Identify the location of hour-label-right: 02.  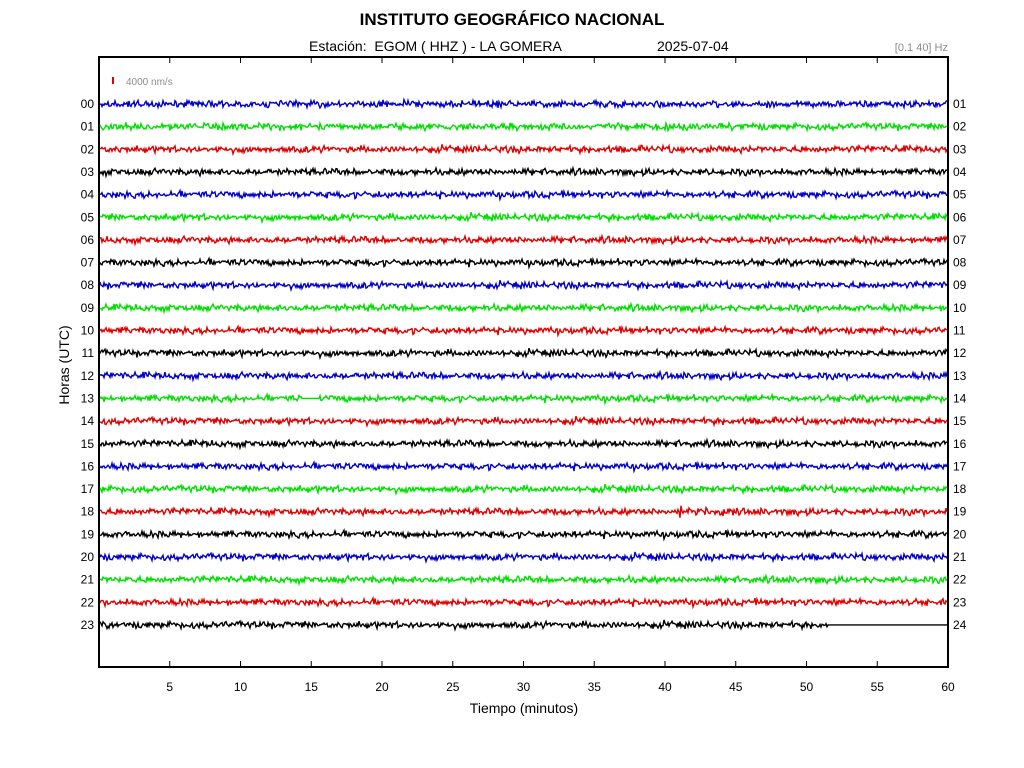
(960, 127).